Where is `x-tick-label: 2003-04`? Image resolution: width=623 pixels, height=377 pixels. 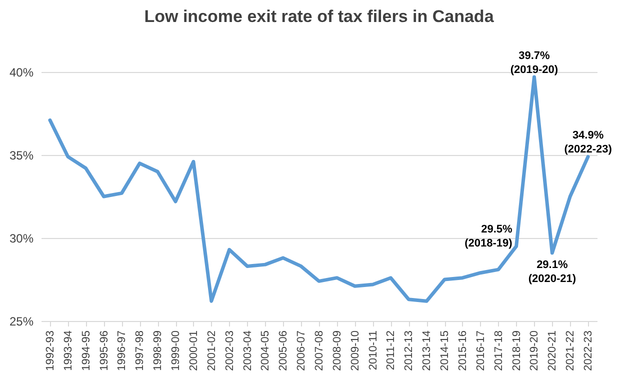
x-tick-label: 2003-04 is located at coordinates (248, 350).